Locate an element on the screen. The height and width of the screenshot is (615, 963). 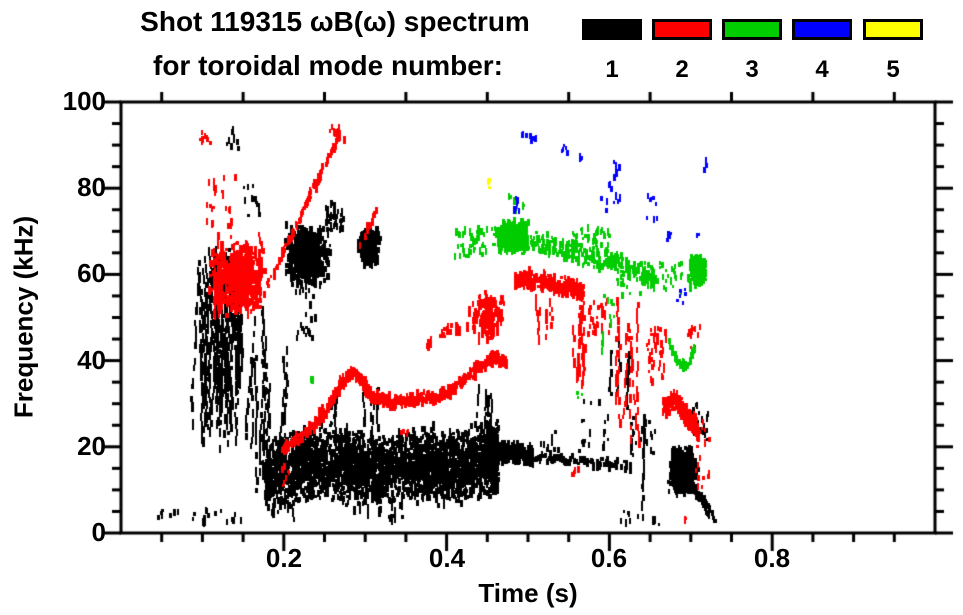
y-tick-label-60: 60 is located at coordinates (91, 272).